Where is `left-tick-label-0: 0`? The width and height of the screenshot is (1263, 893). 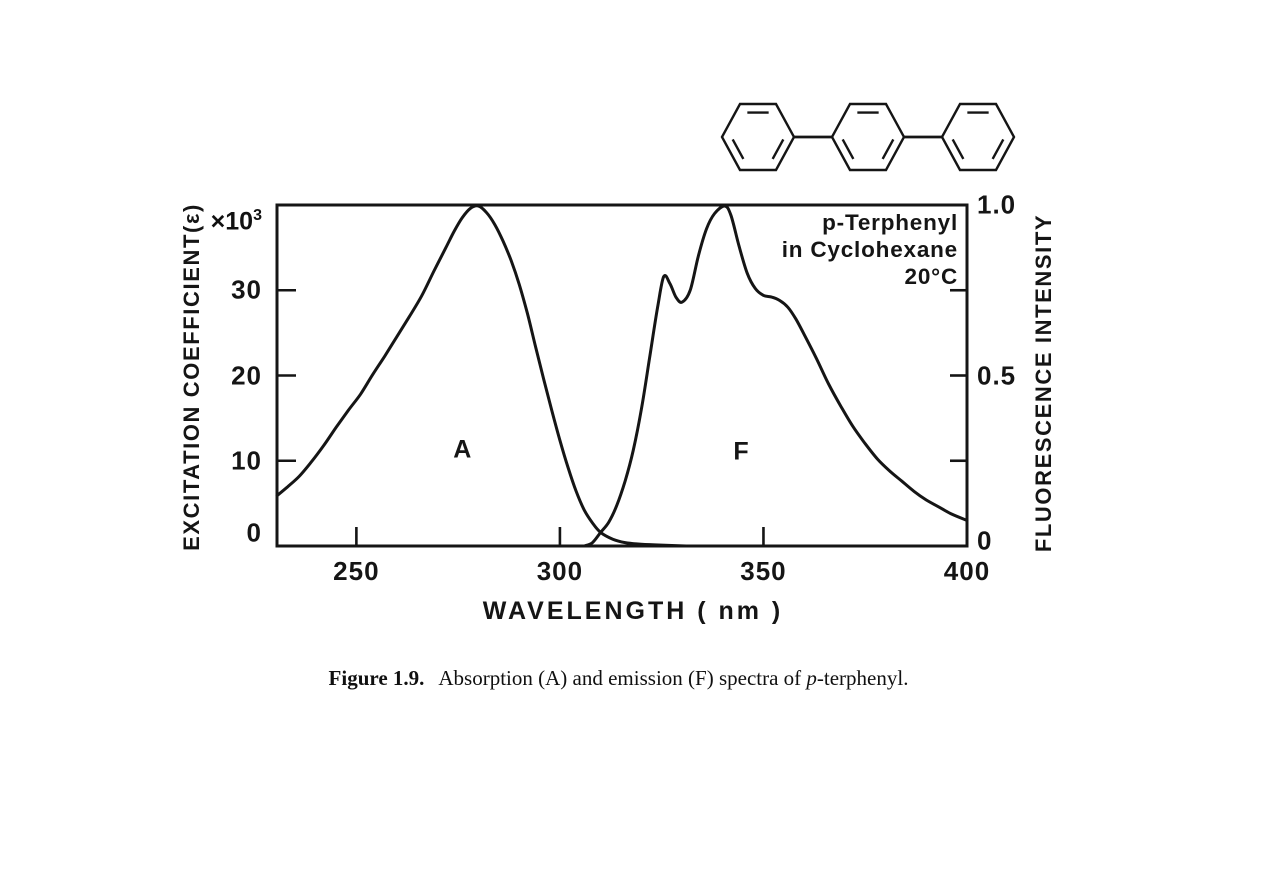 left-tick-label-0: 0 is located at coordinates (254, 532).